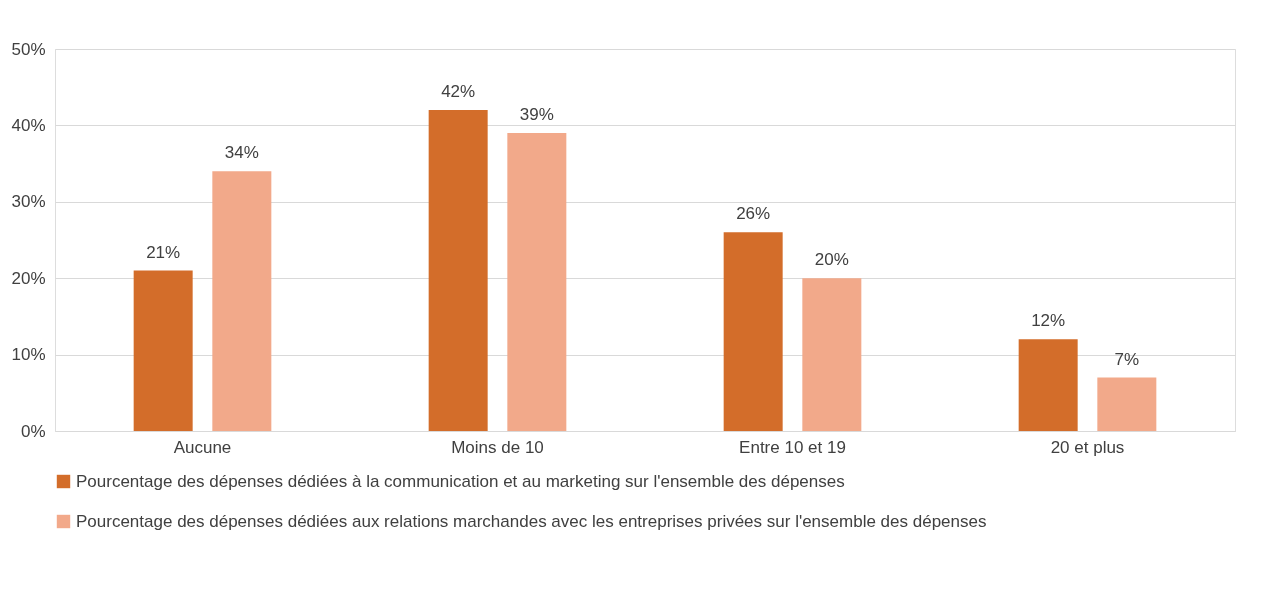 The image size is (1285, 608). What do you see at coordinates (28, 278) in the screenshot?
I see `y-tick-label: 20%` at bounding box center [28, 278].